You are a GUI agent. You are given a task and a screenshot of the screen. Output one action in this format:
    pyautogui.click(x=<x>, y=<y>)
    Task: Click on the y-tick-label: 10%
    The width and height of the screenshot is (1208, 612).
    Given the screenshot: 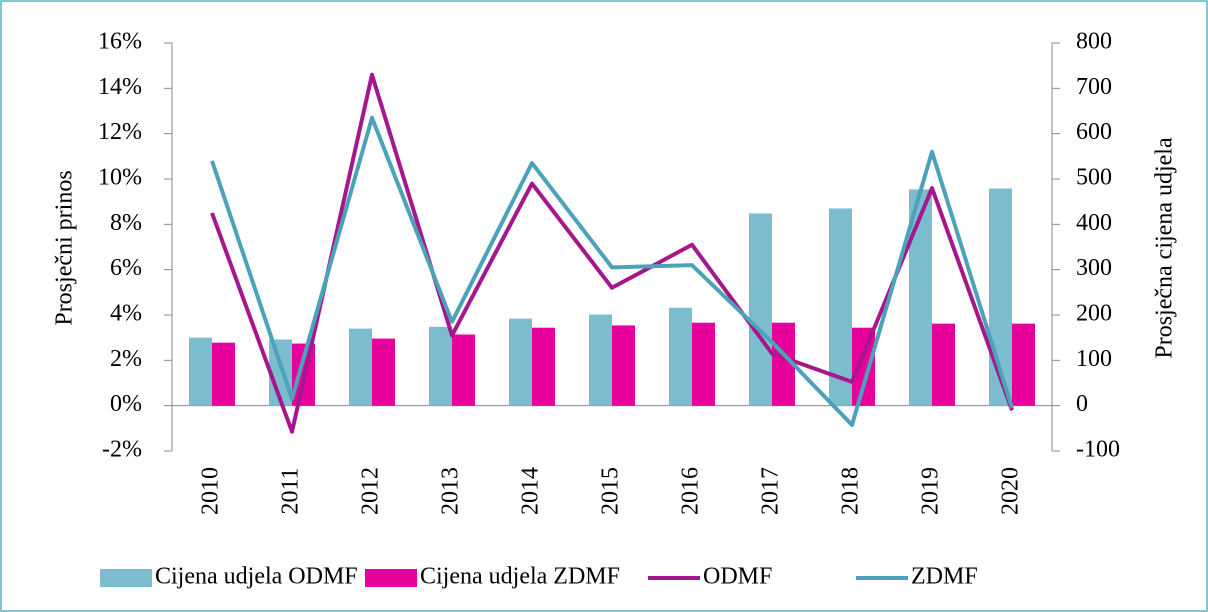 What is the action you would take?
    pyautogui.click(x=120, y=178)
    